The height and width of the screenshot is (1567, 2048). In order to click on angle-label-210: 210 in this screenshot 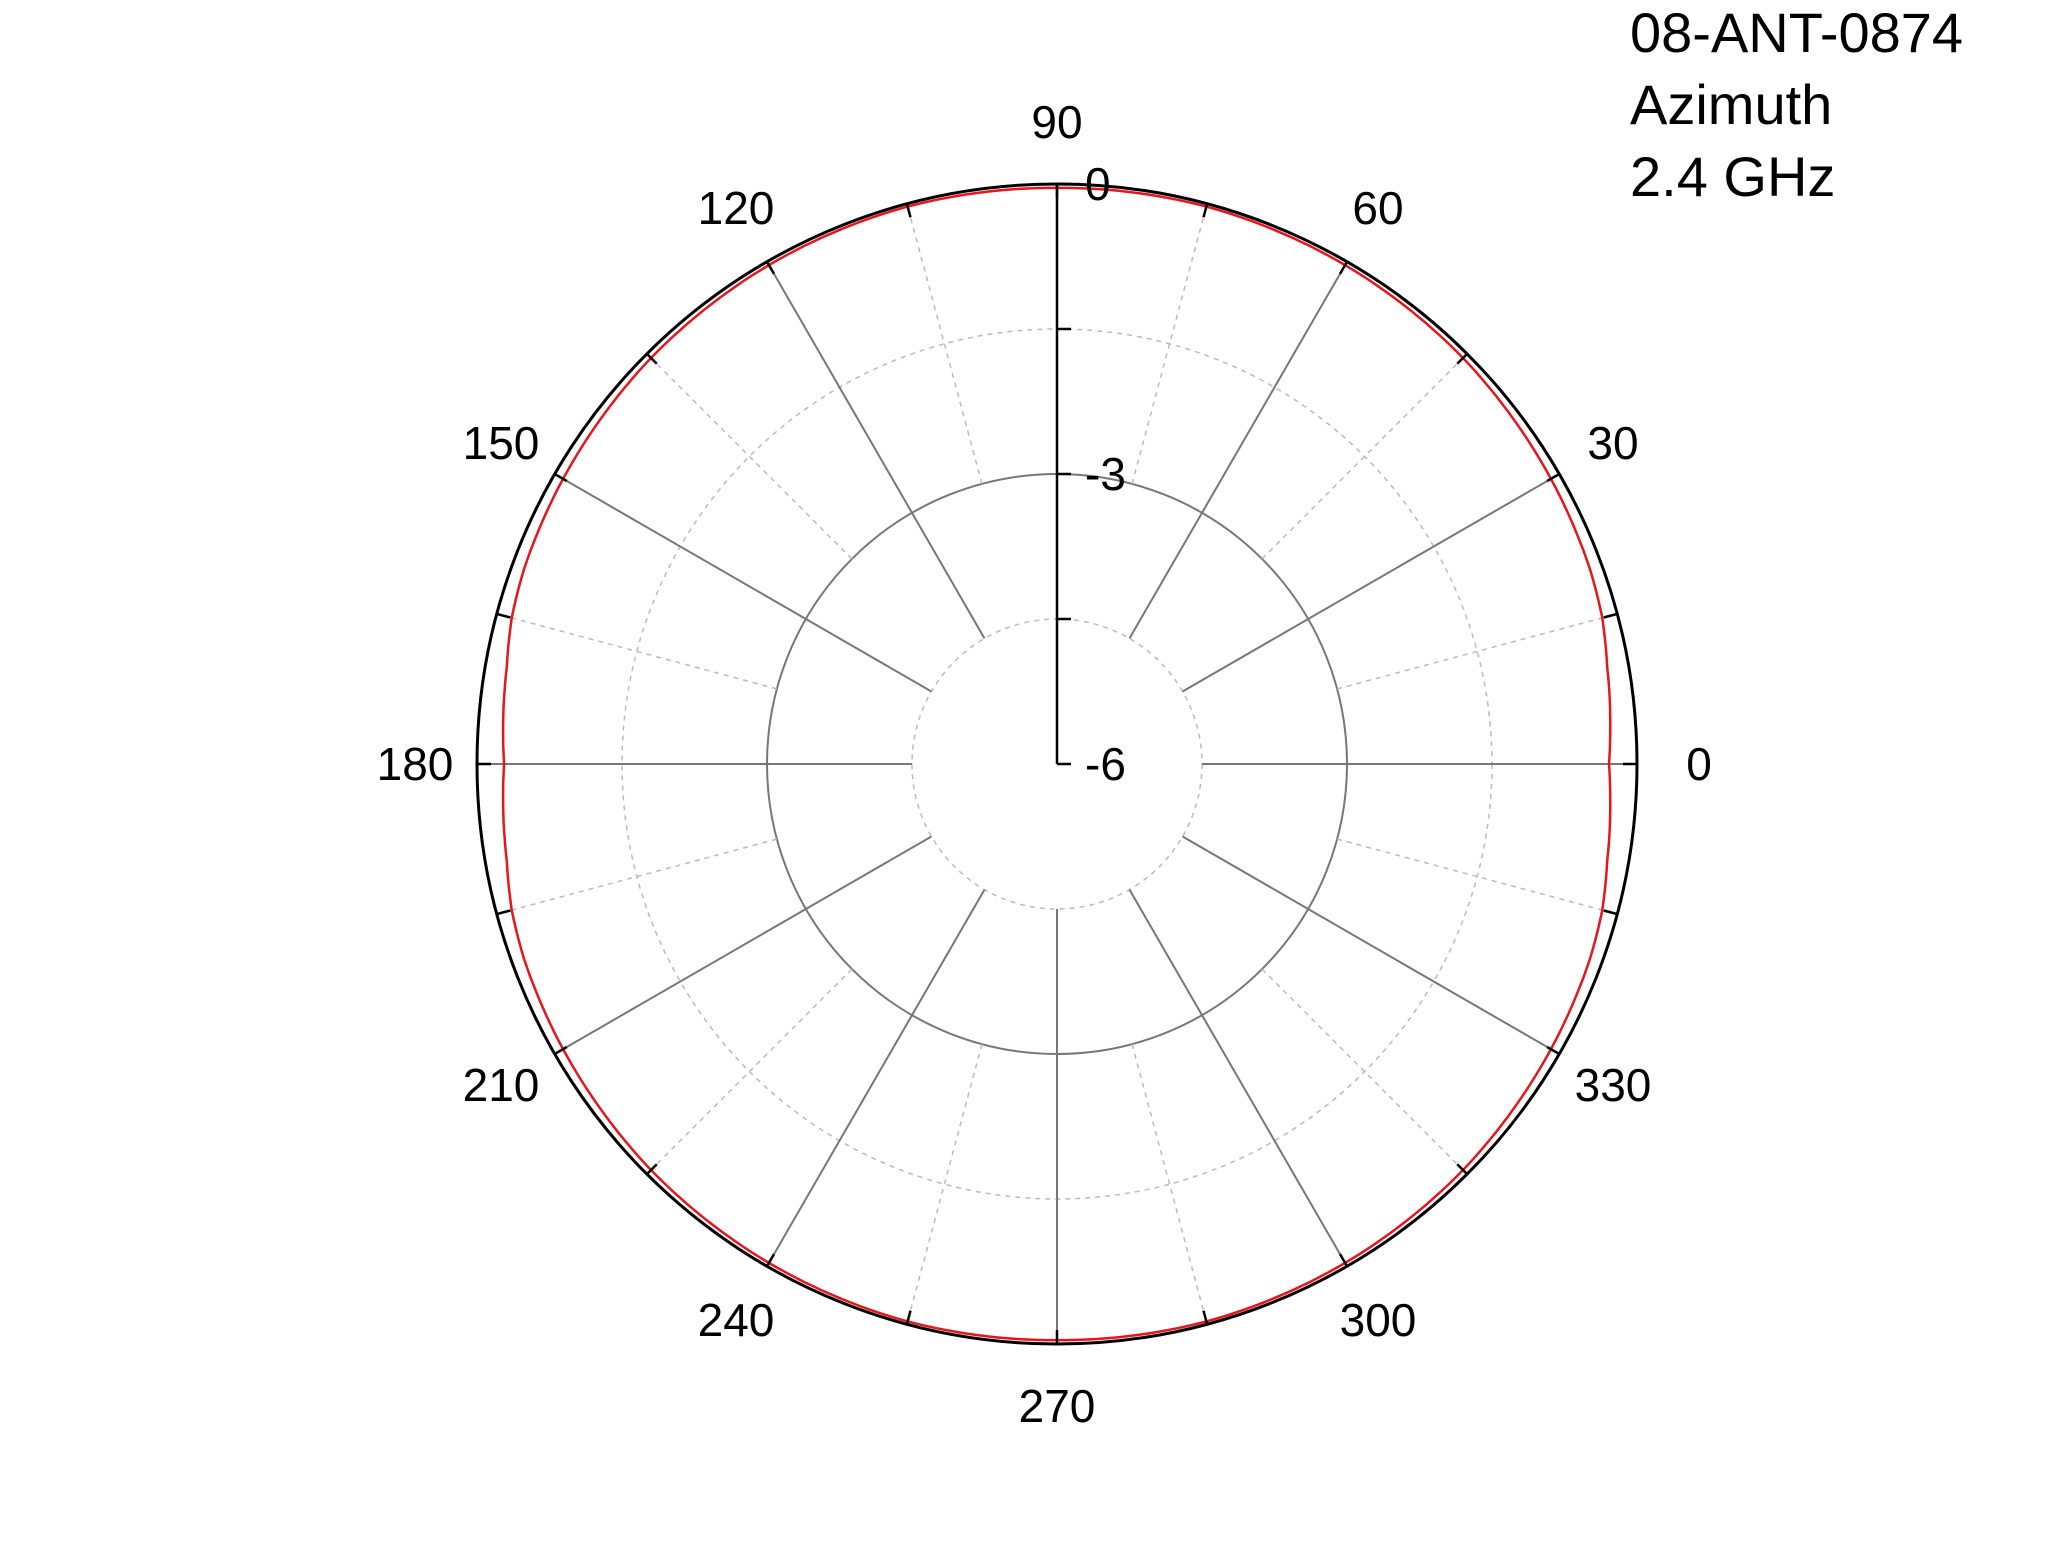, I will do `click(501, 1085)`.